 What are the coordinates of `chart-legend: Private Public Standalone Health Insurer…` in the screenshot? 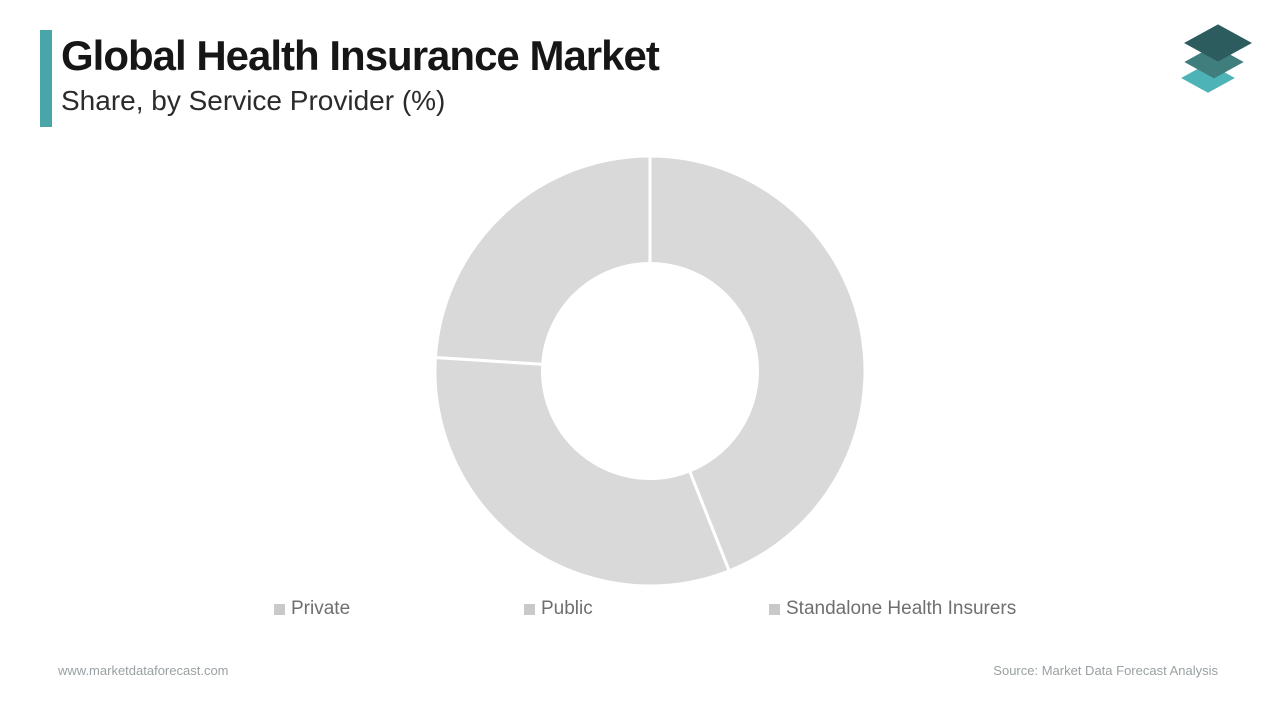 It's located at (640, 608).